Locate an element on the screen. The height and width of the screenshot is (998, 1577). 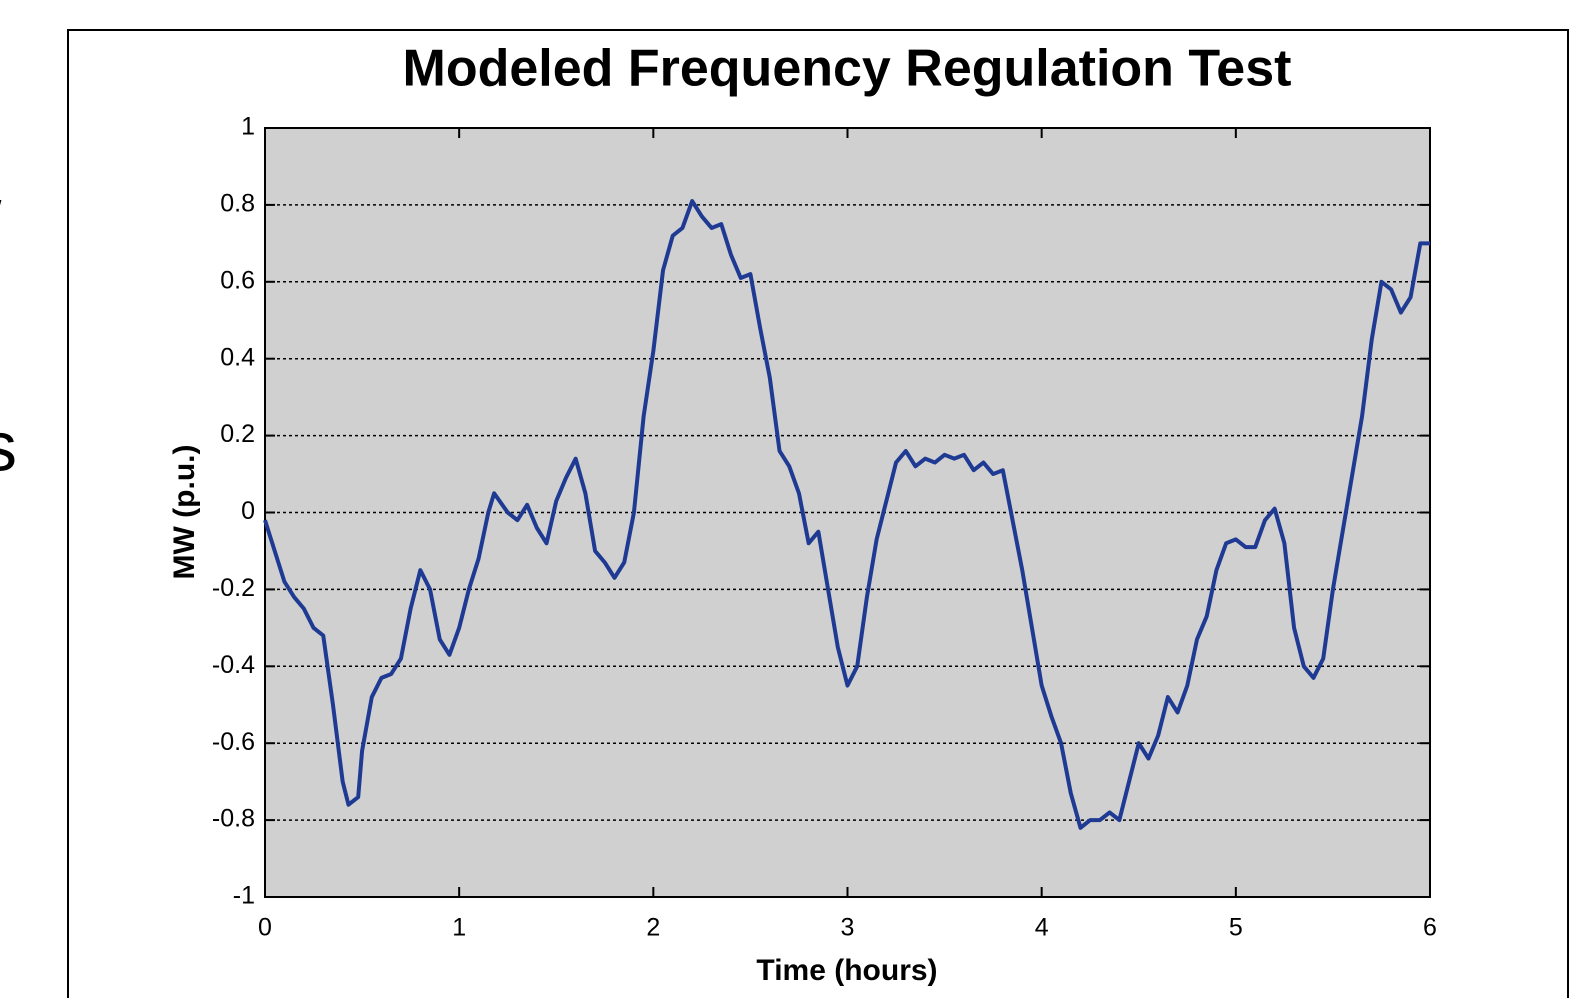
y-tick-label: -0.4 is located at coordinates (233, 665).